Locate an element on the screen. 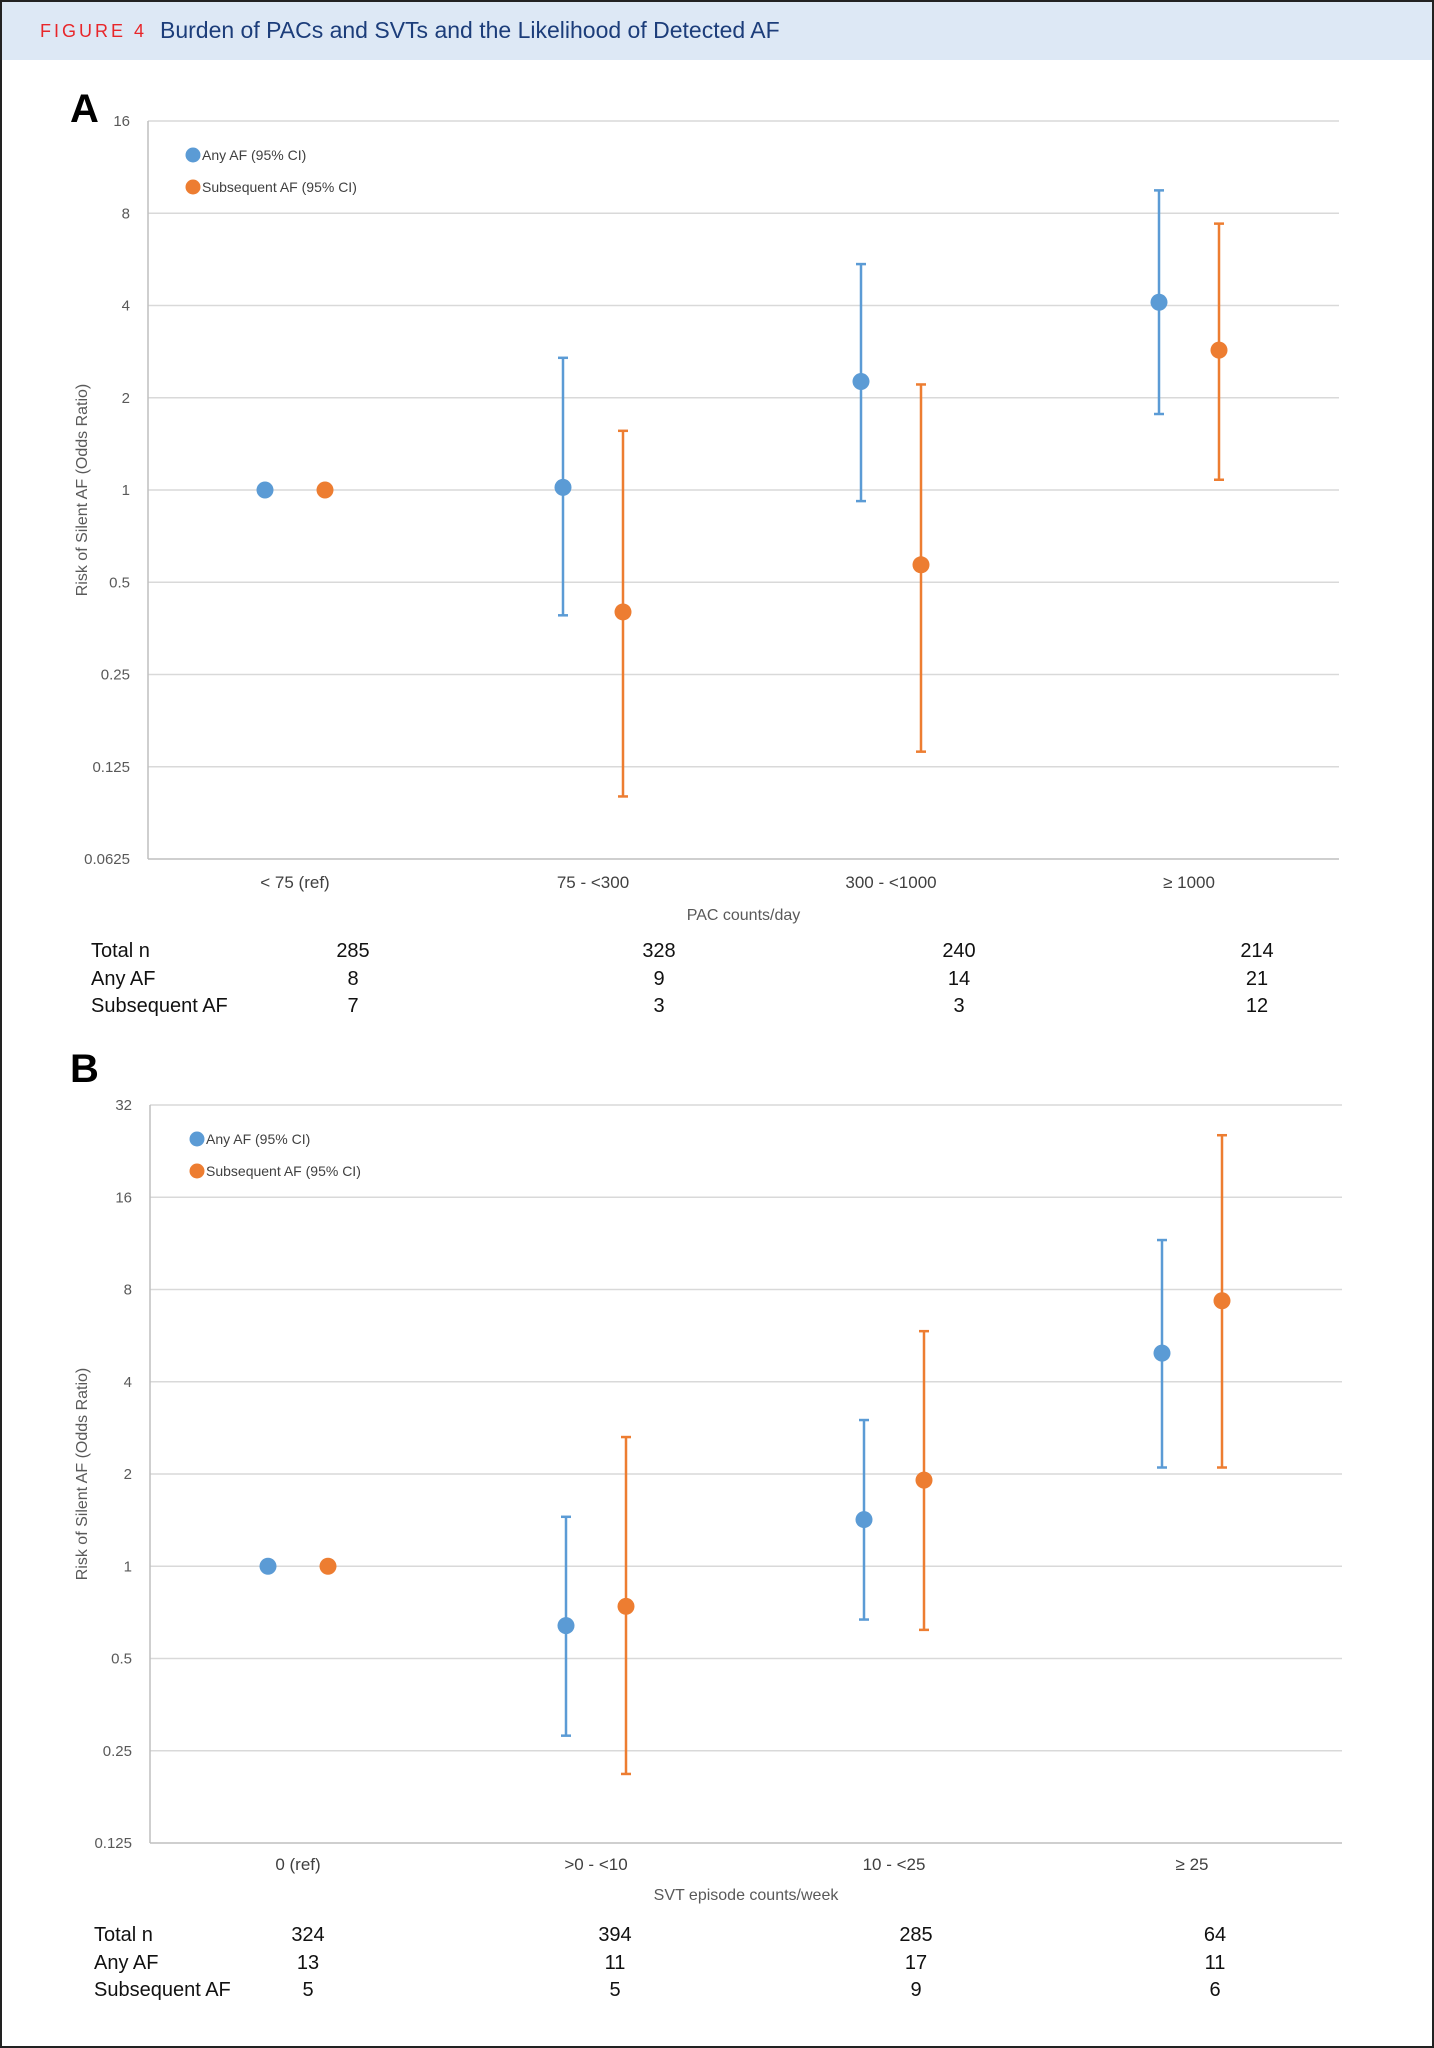 The width and height of the screenshot is (1434, 2048). table-cell: 240 is located at coordinates (959, 951).